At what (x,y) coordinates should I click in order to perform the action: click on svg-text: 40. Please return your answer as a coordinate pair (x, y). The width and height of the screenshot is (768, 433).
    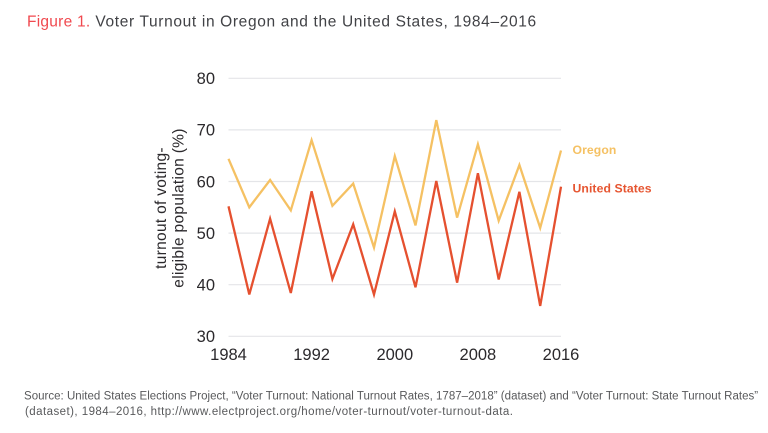
    Looking at the image, I should click on (206, 286).